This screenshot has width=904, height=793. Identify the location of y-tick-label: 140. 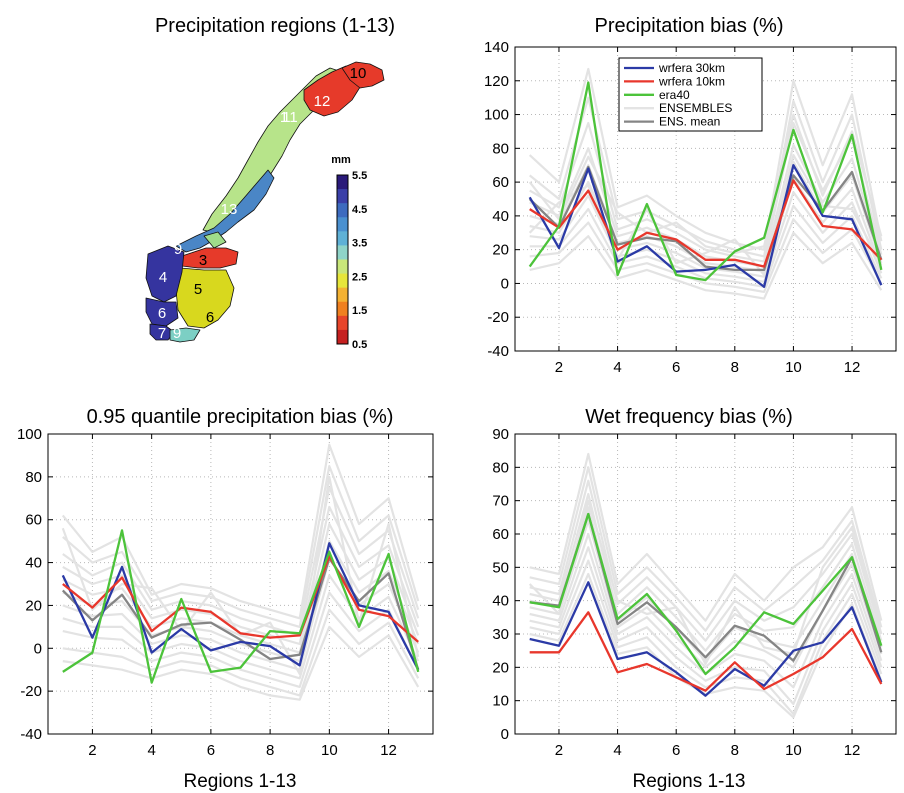
(496, 47).